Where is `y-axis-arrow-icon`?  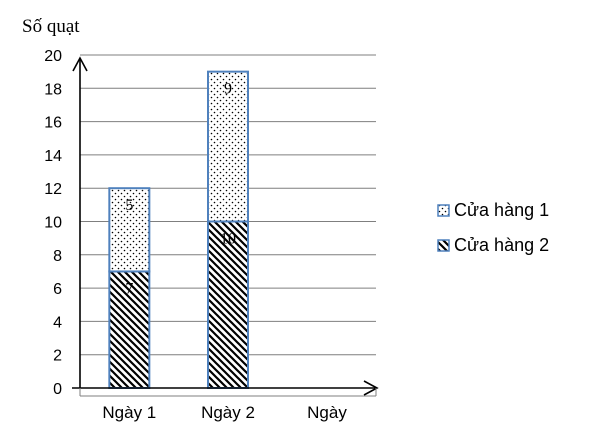
y-axis-arrow-icon is located at coordinates (80, 64).